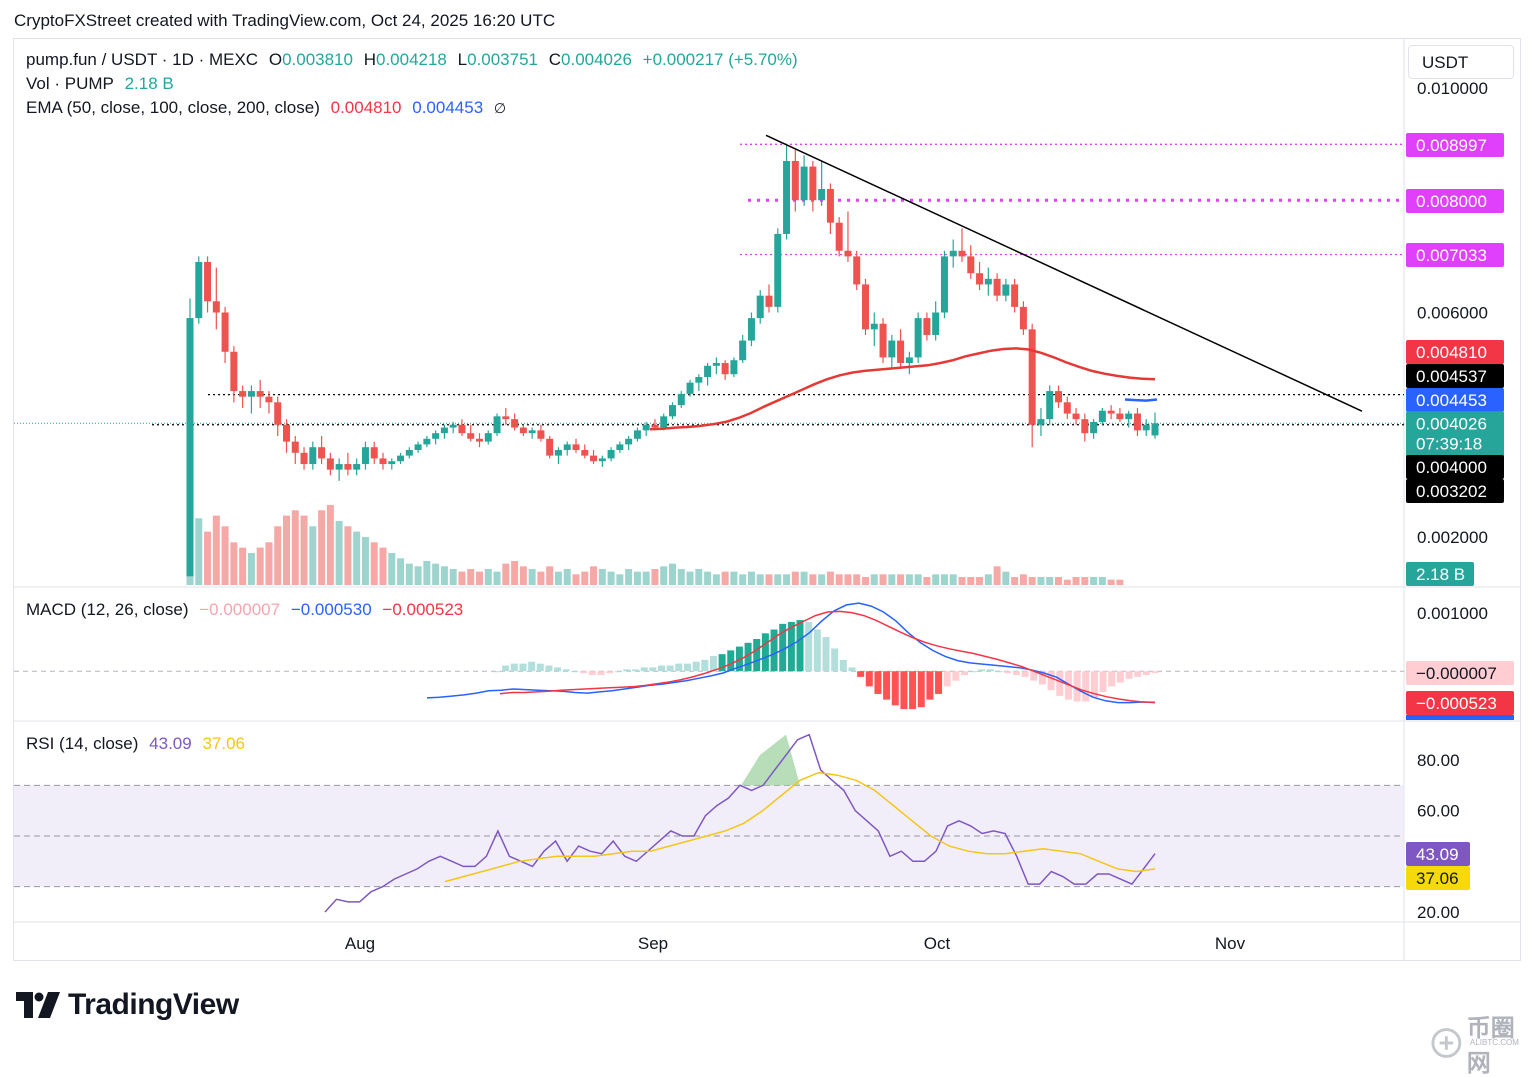 This screenshot has height=1078, width=1536. What do you see at coordinates (360, 943) in the screenshot?
I see `time-axis-tick: Aug` at bounding box center [360, 943].